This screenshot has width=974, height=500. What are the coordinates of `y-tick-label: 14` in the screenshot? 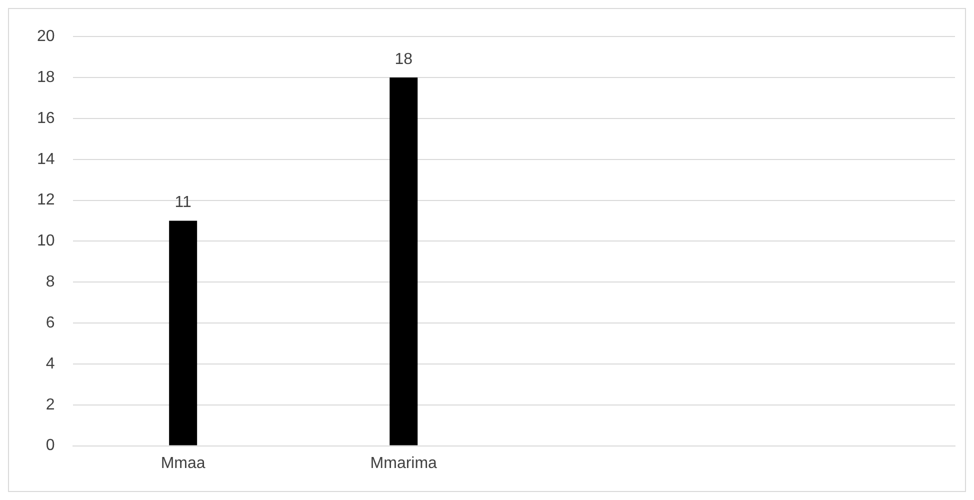 It's located at (46, 159).